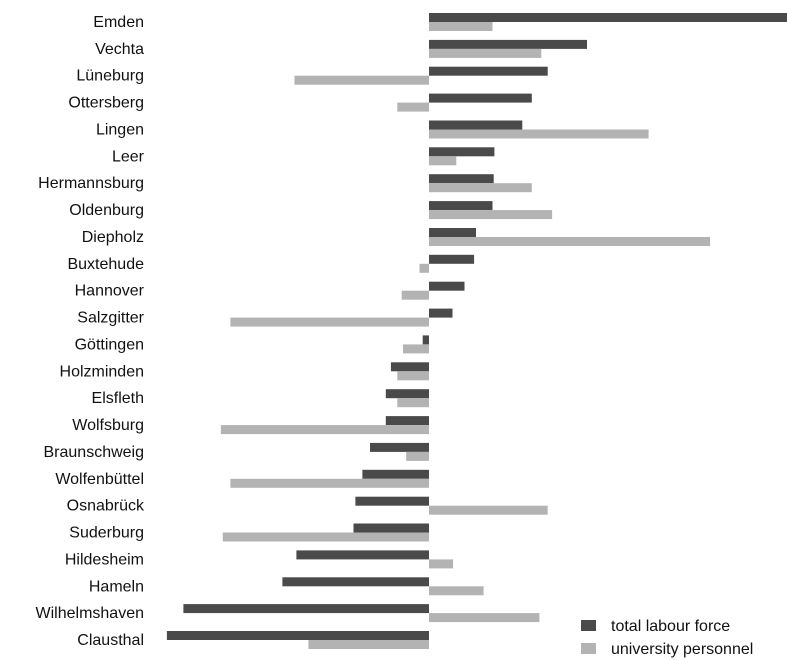 This screenshot has width=787, height=660. What do you see at coordinates (416, 349) in the screenshot?
I see `bar-university-personnel-gottingen` at bounding box center [416, 349].